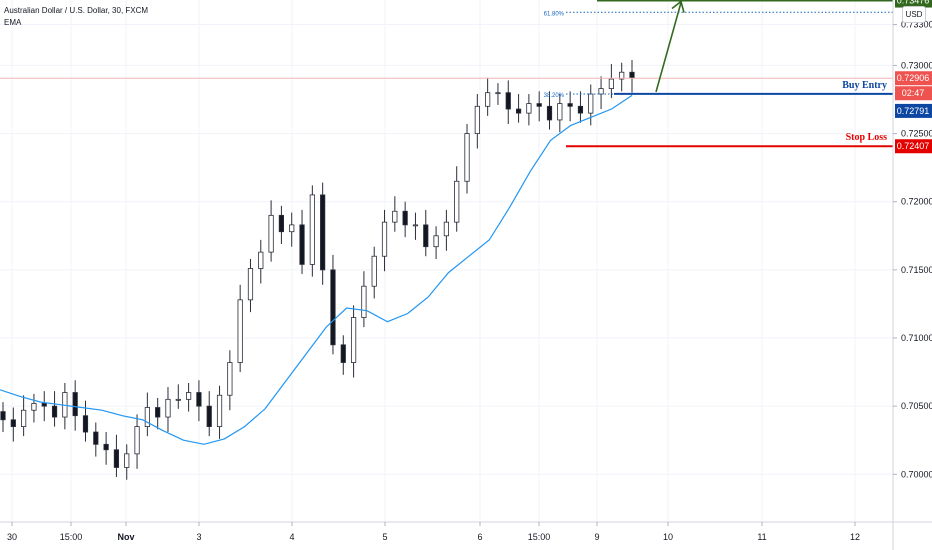  Describe the element at coordinates (914, 14) in the screenshot. I see `currency-button: USD` at that location.